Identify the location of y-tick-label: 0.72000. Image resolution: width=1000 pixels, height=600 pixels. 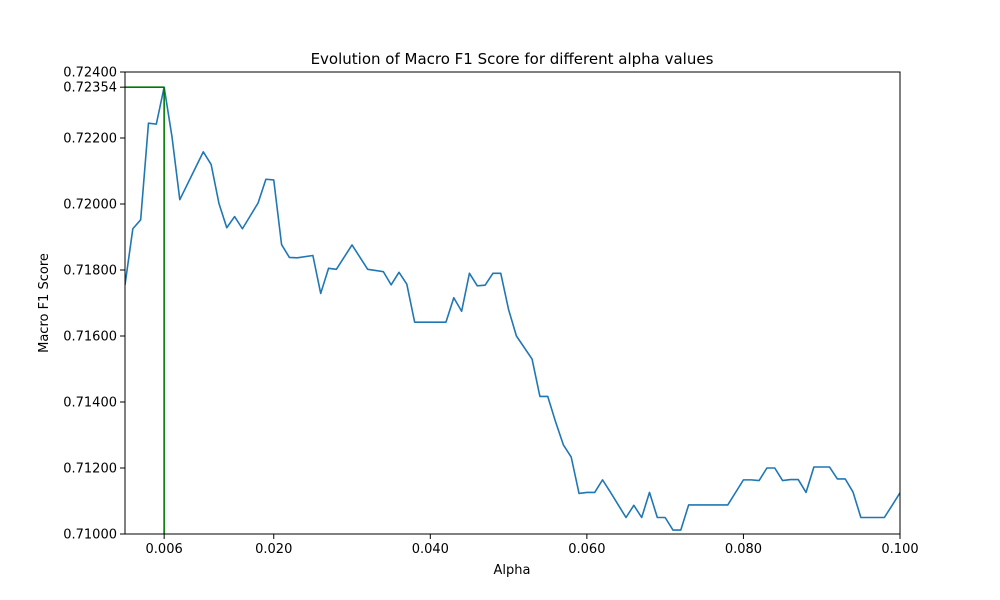
(90, 205).